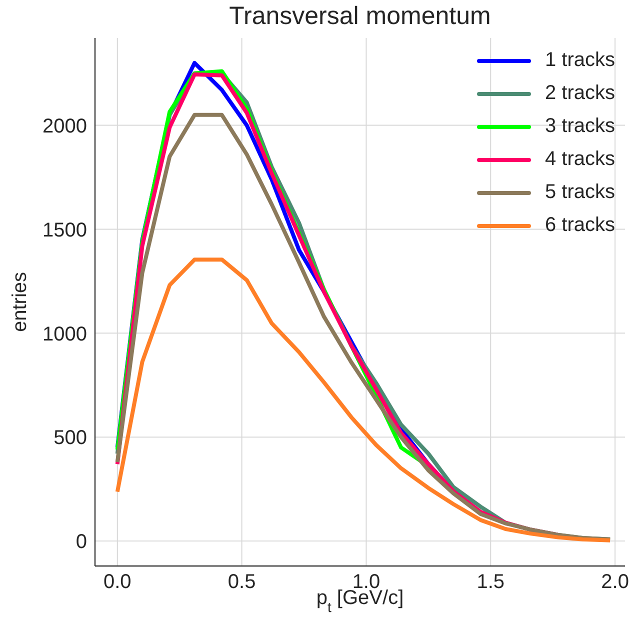 The image size is (629, 618). I want to click on legend-label: 6 tracks, so click(579, 225).